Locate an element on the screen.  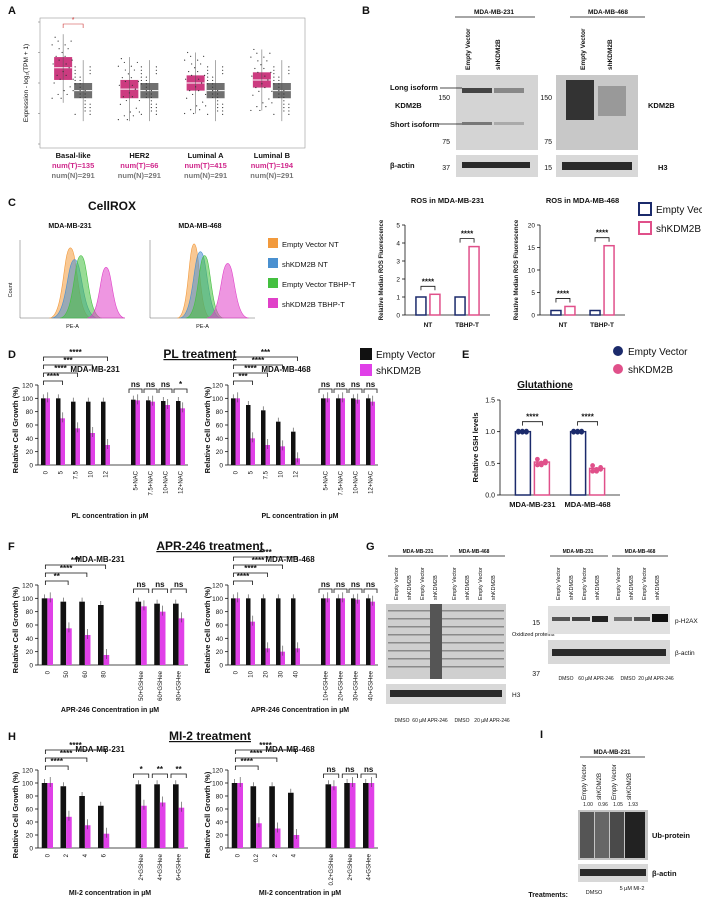
sig-bracket is located at coordinates (73, 25).